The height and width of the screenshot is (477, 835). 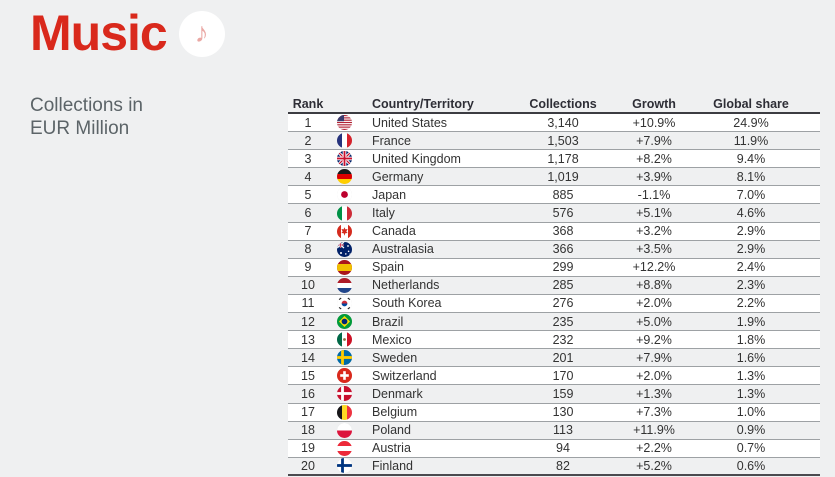 What do you see at coordinates (389, 194) in the screenshot?
I see `country-cell: Japan` at bounding box center [389, 194].